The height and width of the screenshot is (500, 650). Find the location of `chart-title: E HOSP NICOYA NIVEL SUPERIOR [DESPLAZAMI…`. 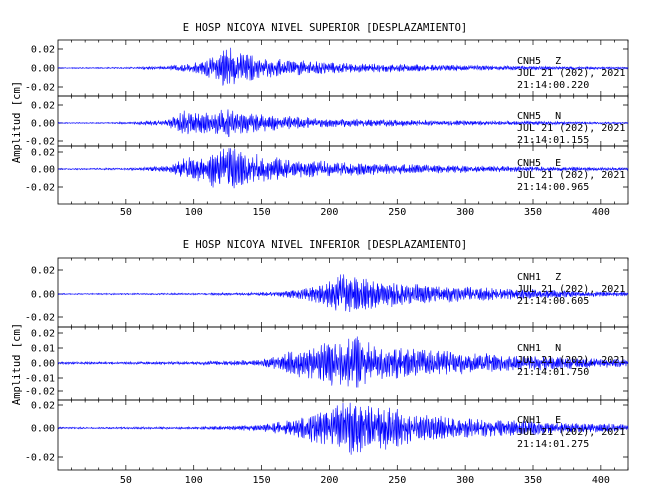

chart-title: E HOSP NICOYA NIVEL SUPERIOR [DESPLAZAMI… is located at coordinates (325, 28).